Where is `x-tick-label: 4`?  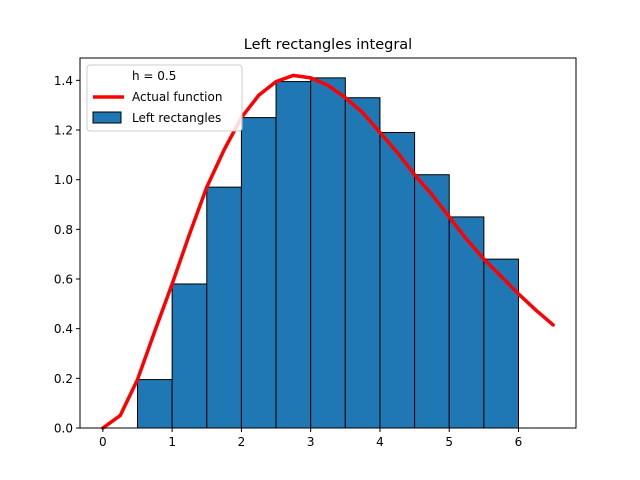 x-tick-label: 4 is located at coordinates (380, 442).